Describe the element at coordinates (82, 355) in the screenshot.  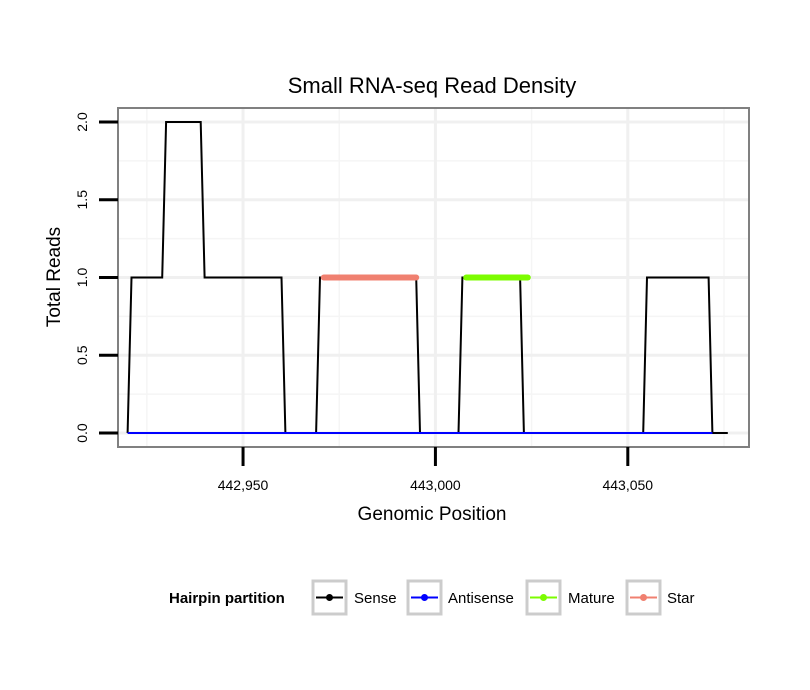
I see `y-tick-label: 0.5` at that location.